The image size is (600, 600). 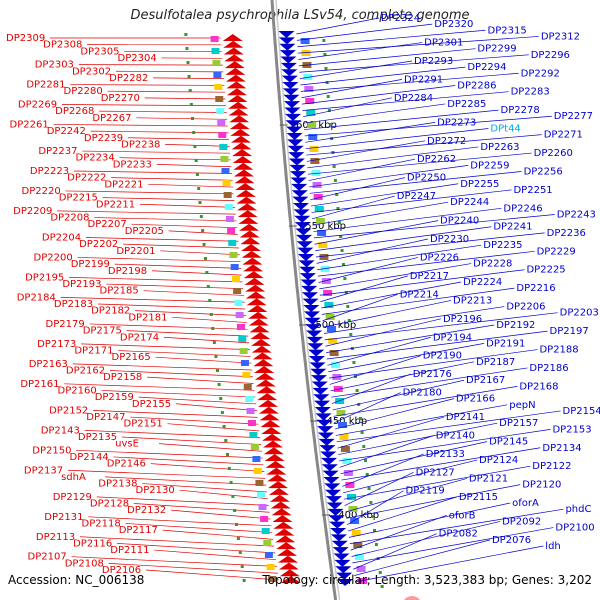 I want to click on gene-label-right: DP2122, so click(x=551, y=466).